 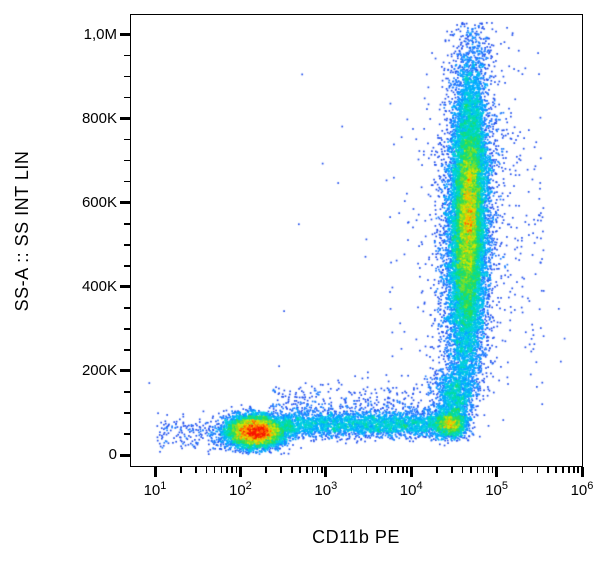 I want to click on x-tick-exponent: 6, so click(x=590, y=486).